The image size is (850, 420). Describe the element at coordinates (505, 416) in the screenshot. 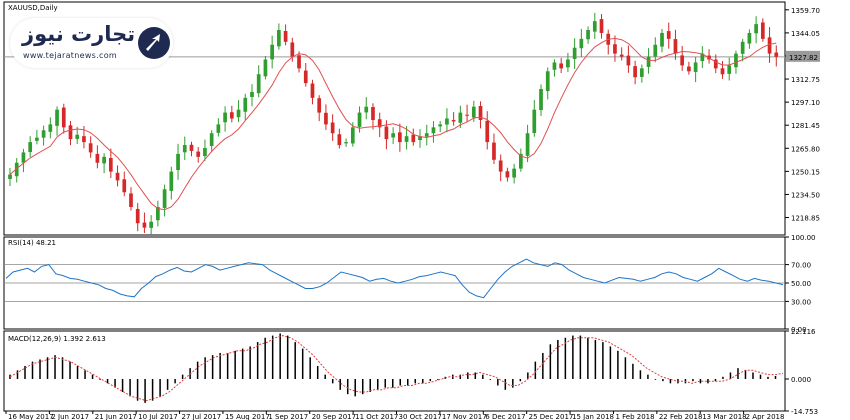

I see `x-tick-label: 6 Dec 2017` at that location.